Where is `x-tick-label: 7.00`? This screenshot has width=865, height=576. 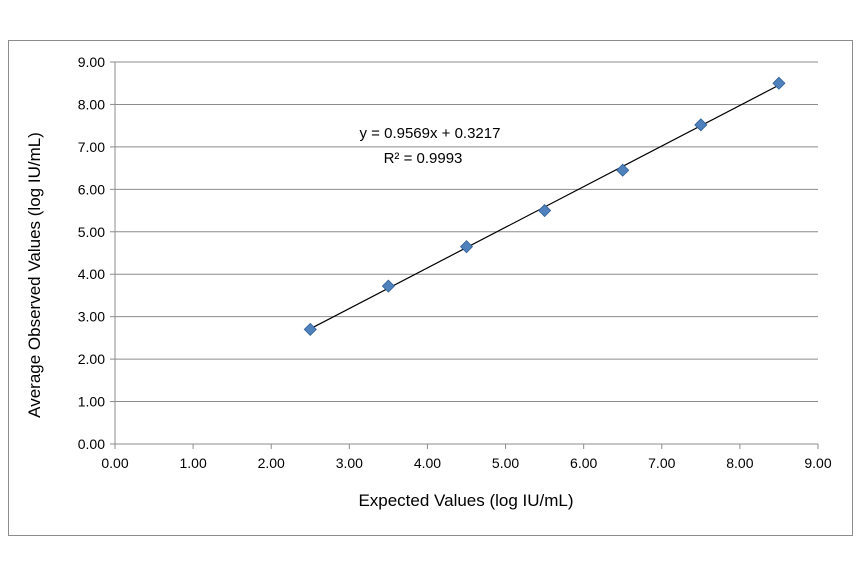 x-tick-label: 7.00 is located at coordinates (661, 463).